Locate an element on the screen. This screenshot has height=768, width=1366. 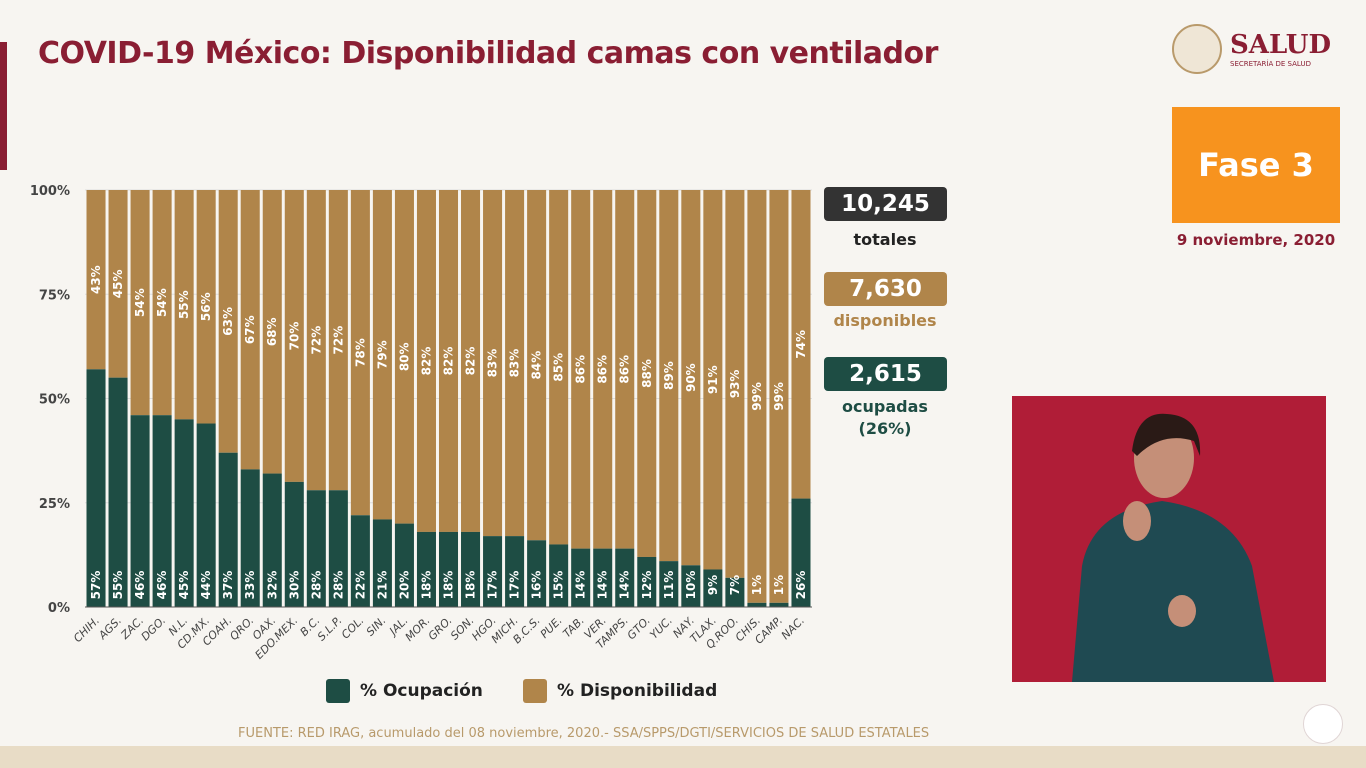
x-tick-label: QRO. is located at coordinates (241, 628).